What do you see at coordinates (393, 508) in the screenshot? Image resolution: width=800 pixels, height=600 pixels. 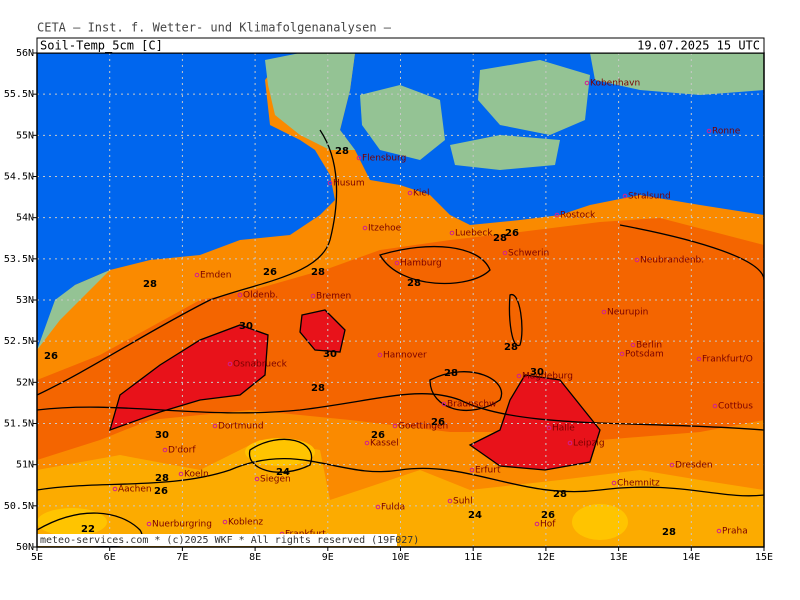 I see `city-label: Fulda` at bounding box center [393, 508].